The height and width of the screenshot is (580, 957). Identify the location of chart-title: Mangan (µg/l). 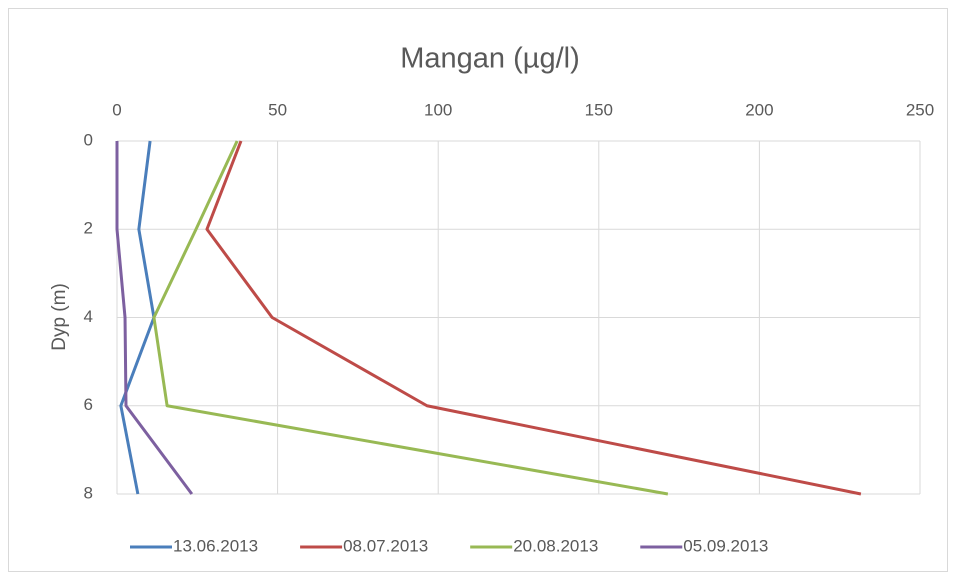
(490, 59).